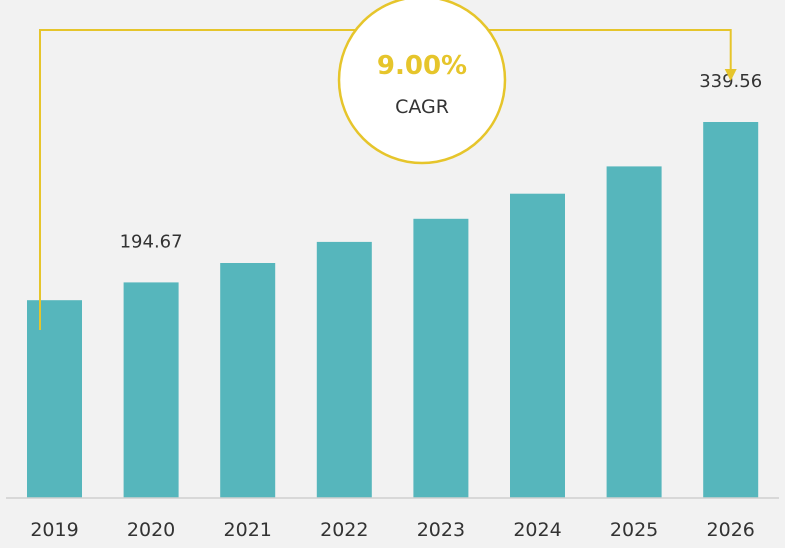 This screenshot has width=785, height=548. What do you see at coordinates (248, 380) in the screenshot?
I see `bar-2021` at bounding box center [248, 380].